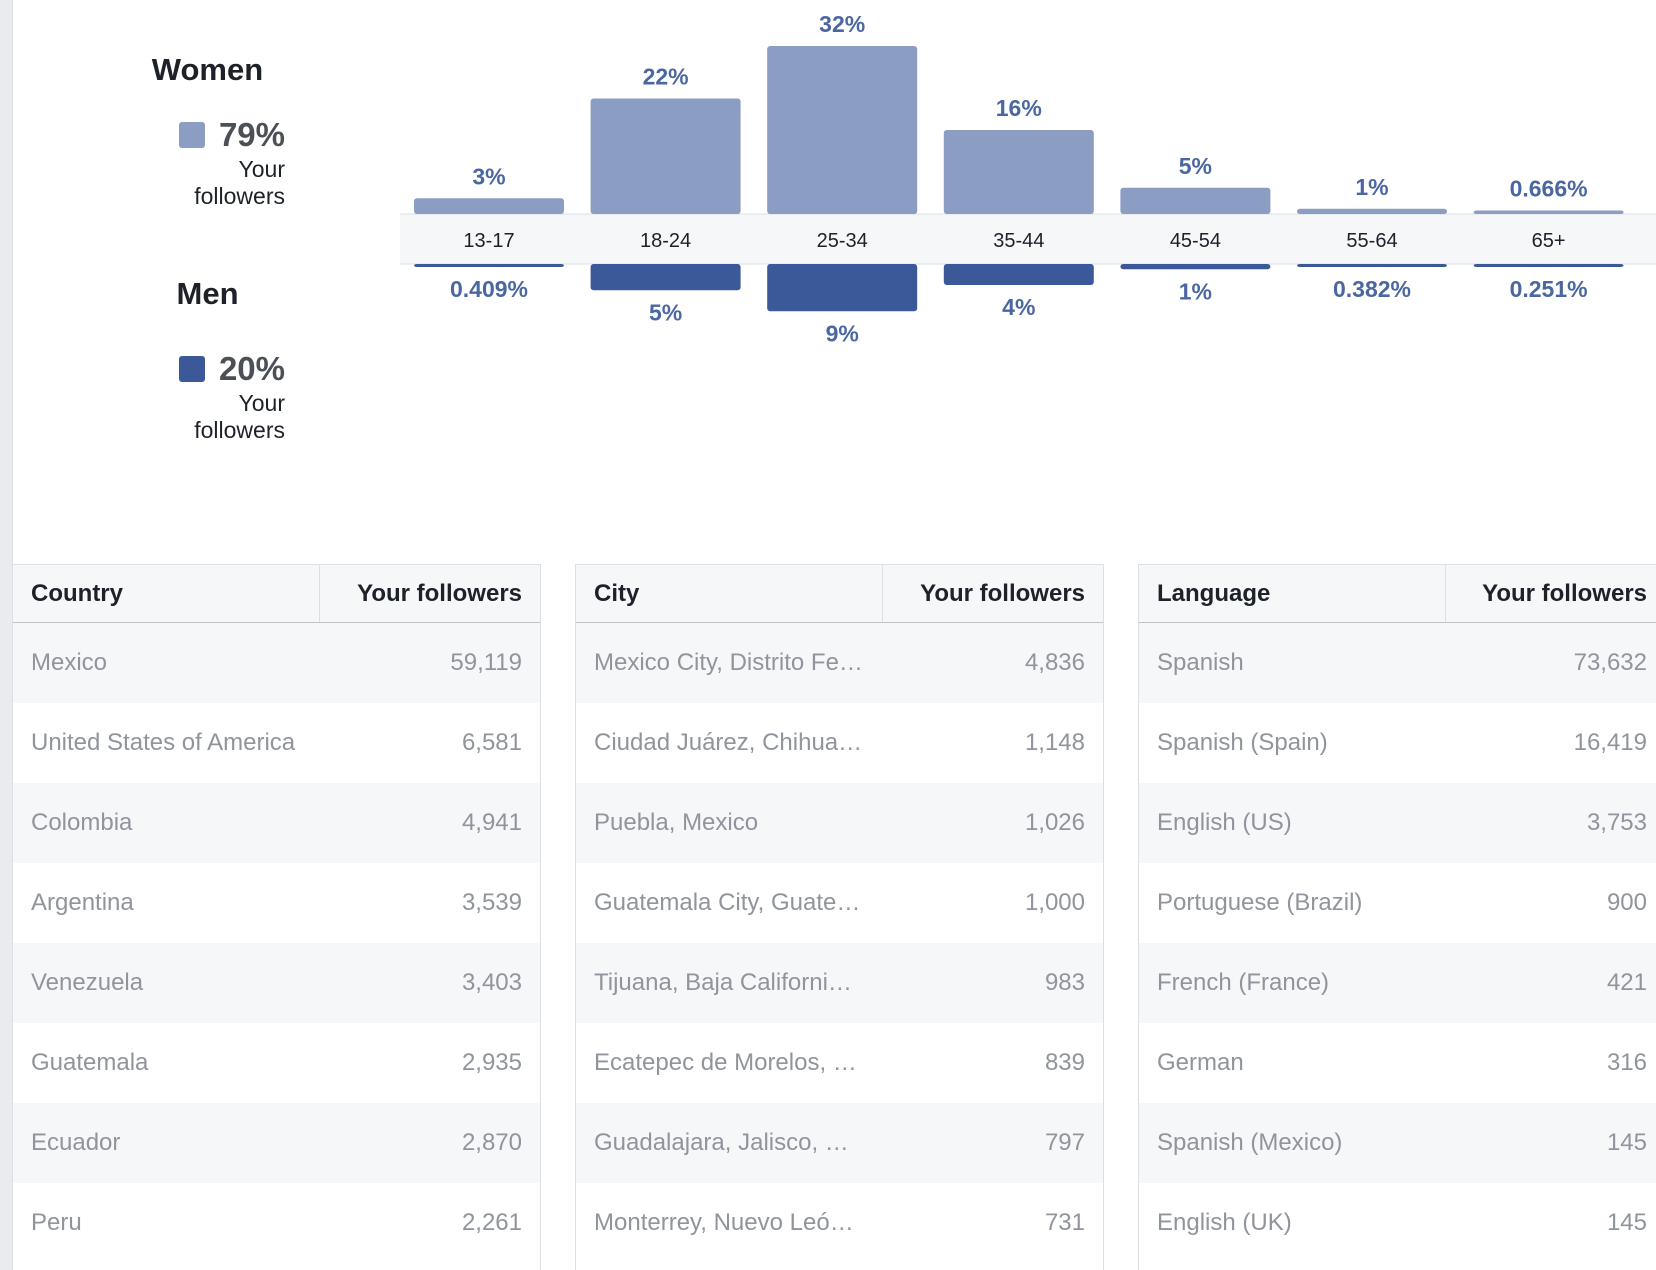 Image resolution: width=1656 pixels, height=1270 pixels. What do you see at coordinates (429, 743) in the screenshot?
I see `country-followers: 6,581` at bounding box center [429, 743].